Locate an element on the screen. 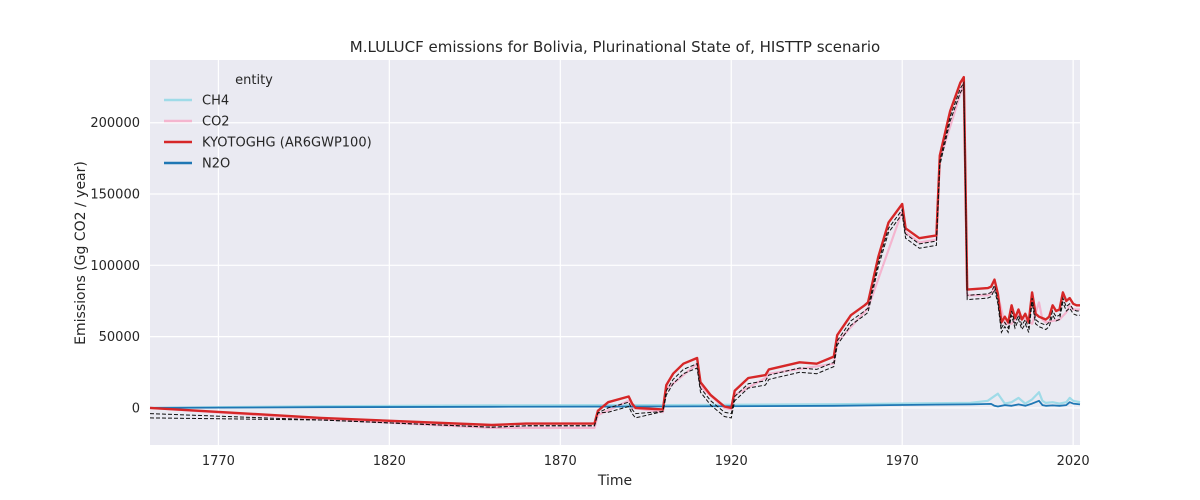  y-axis-label: Emissions (Gg CO2 / year) is located at coordinates (81, 253).